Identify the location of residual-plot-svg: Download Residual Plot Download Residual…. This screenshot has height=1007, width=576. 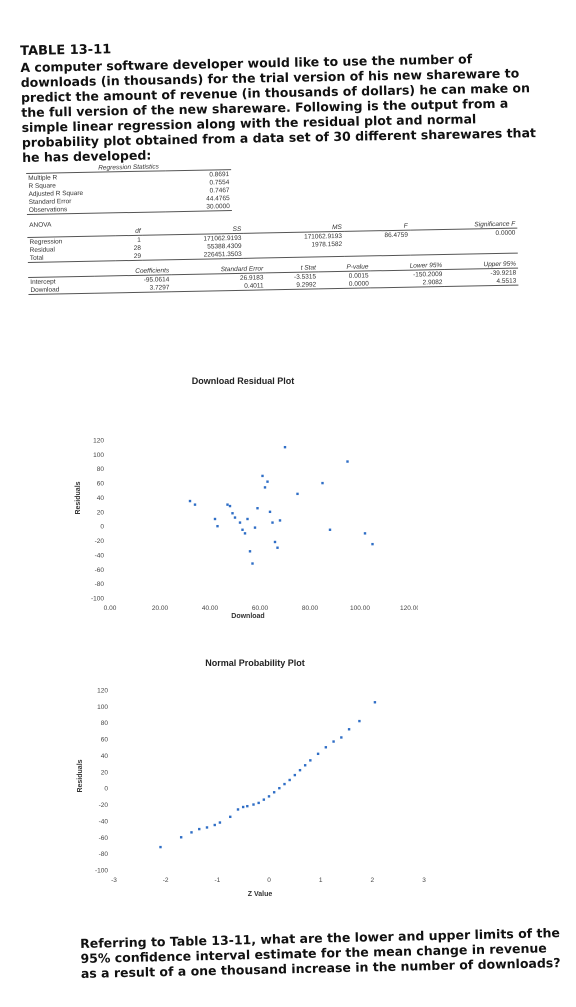
(246, 498).